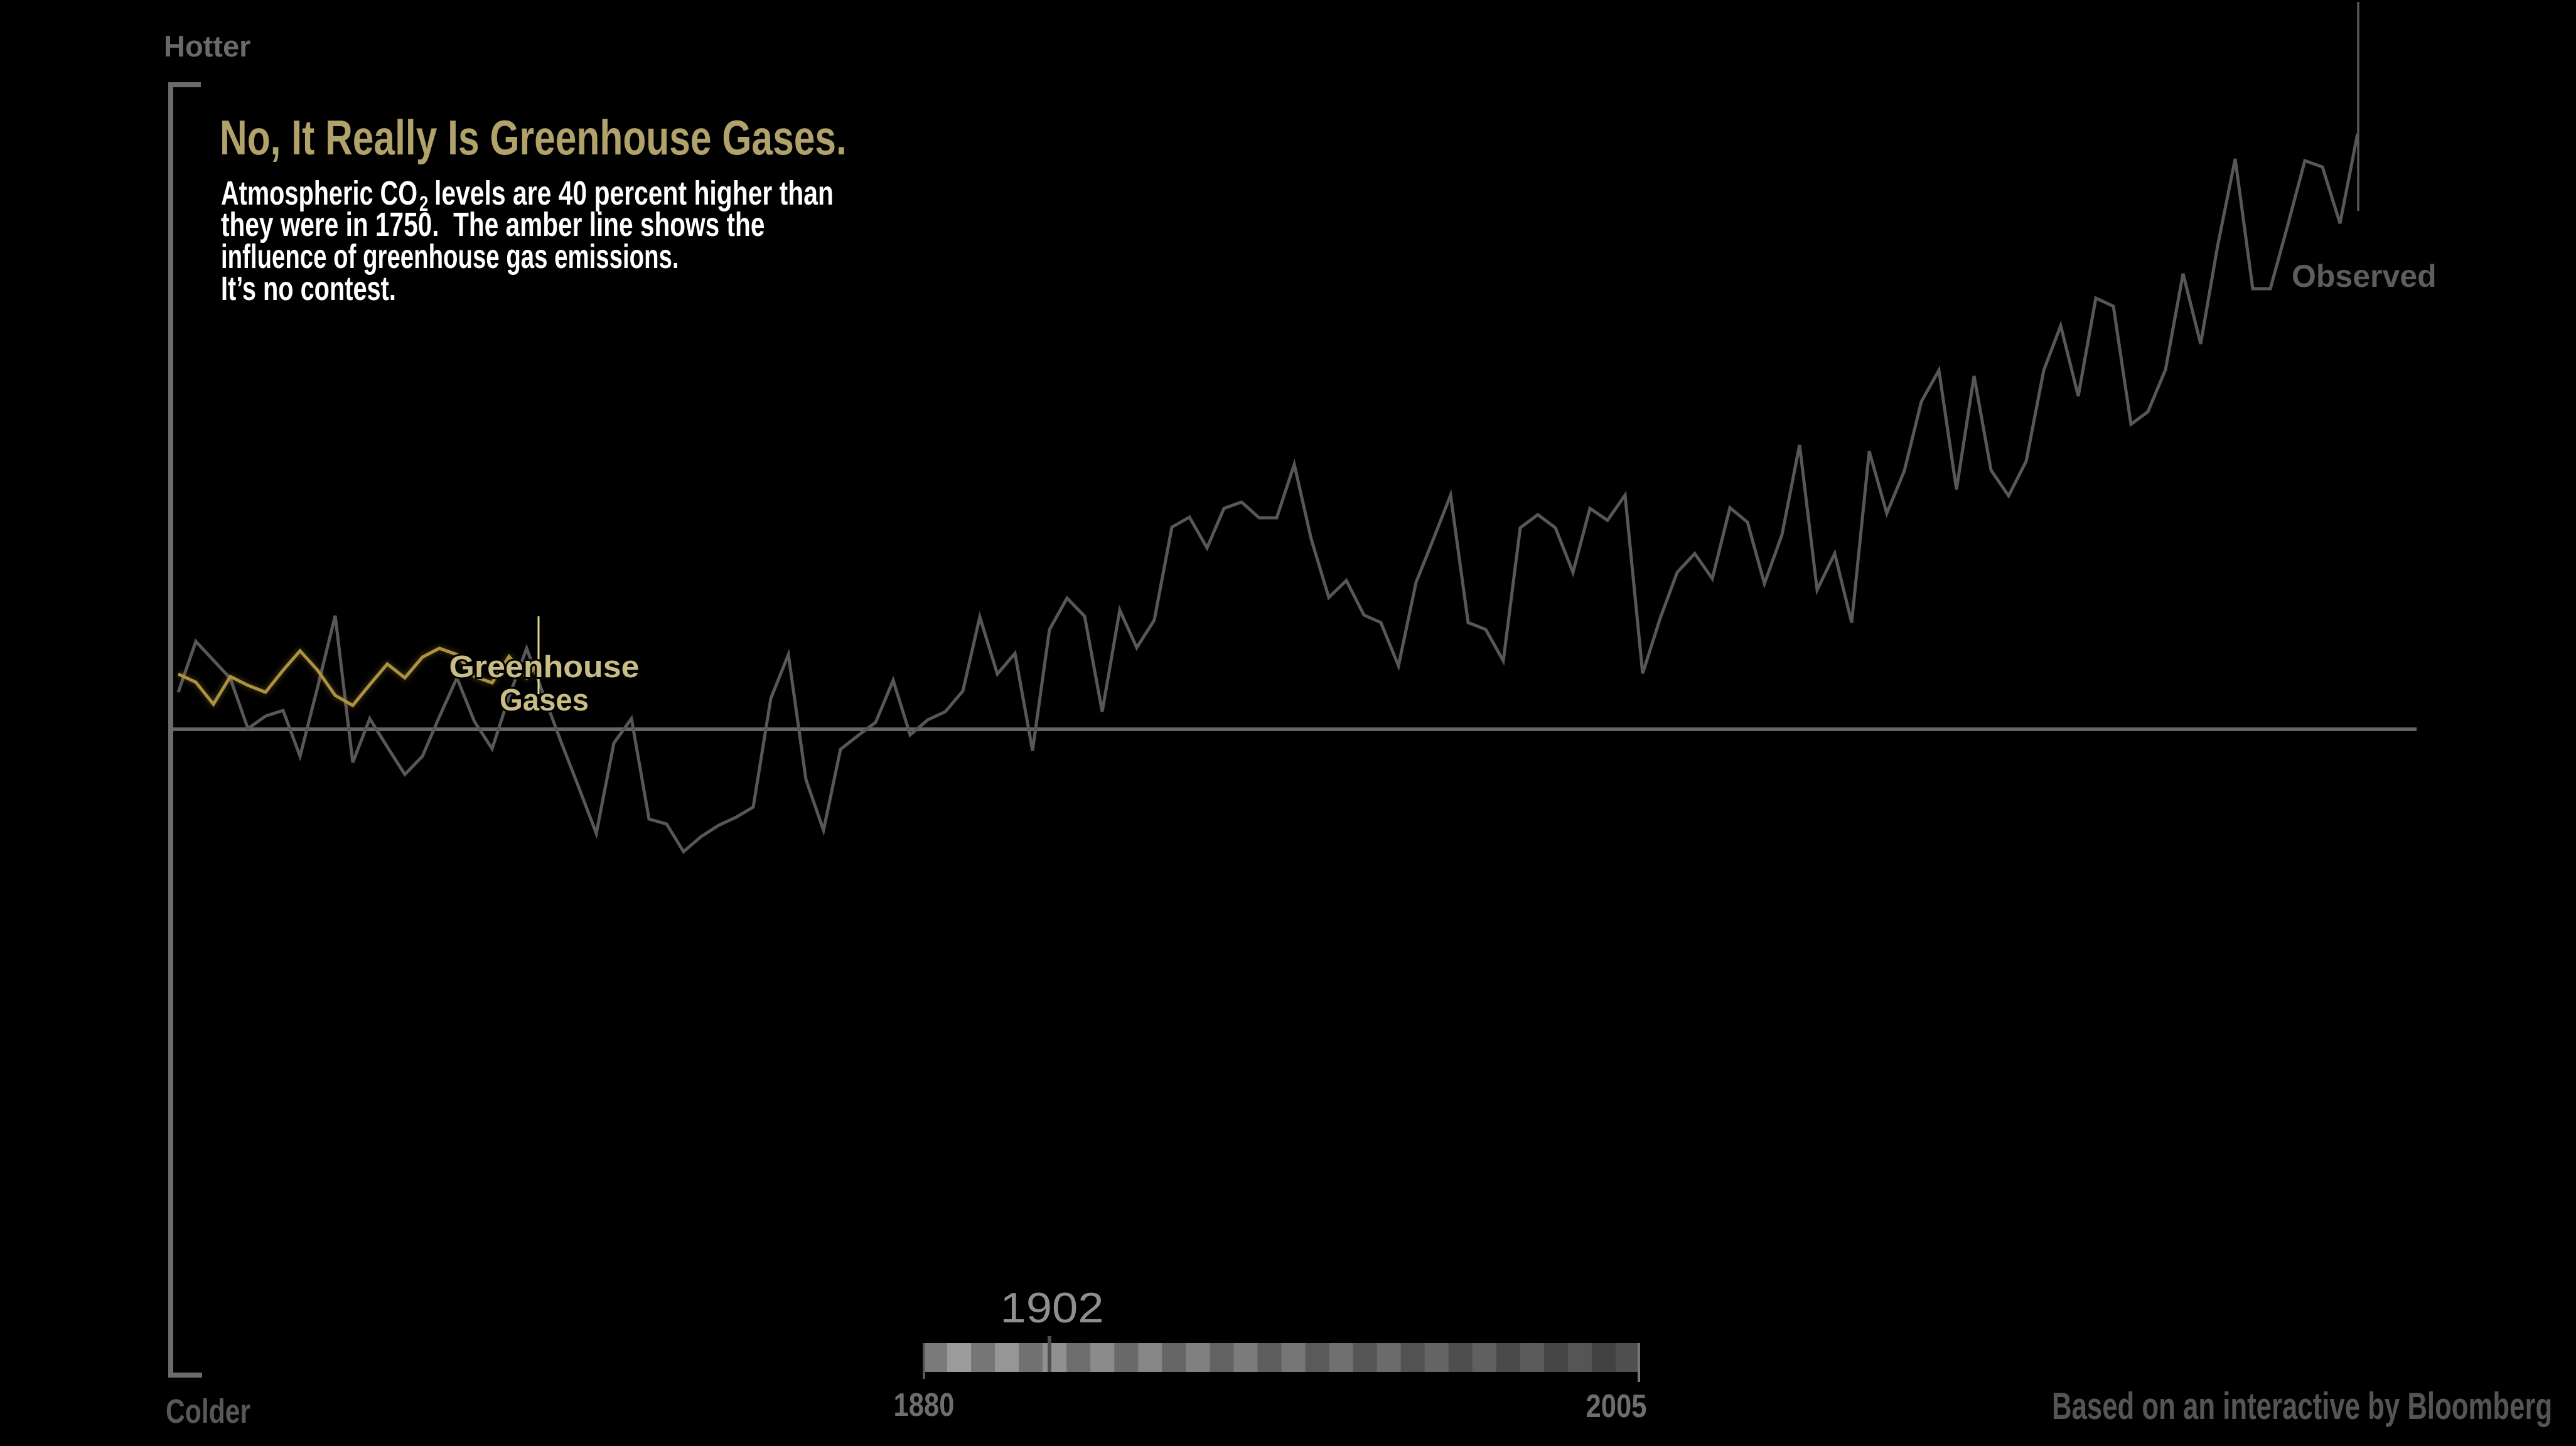 The image size is (2576, 1446). What do you see at coordinates (208, 1411) in the screenshot?
I see `svg-text: Colder` at bounding box center [208, 1411].